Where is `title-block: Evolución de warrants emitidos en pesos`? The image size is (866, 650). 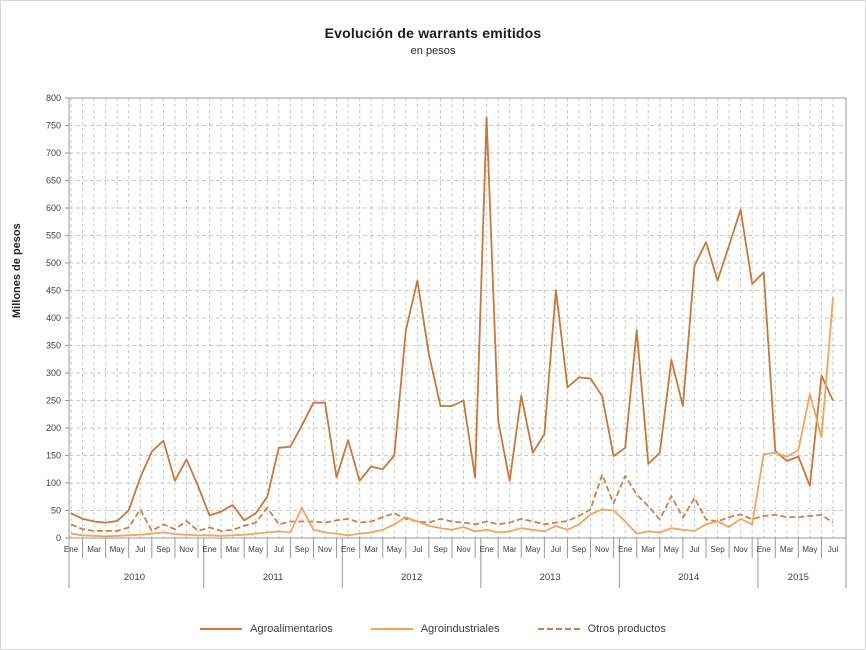 title-block: Evolución de warrants emitidos en pesos is located at coordinates (433, 41).